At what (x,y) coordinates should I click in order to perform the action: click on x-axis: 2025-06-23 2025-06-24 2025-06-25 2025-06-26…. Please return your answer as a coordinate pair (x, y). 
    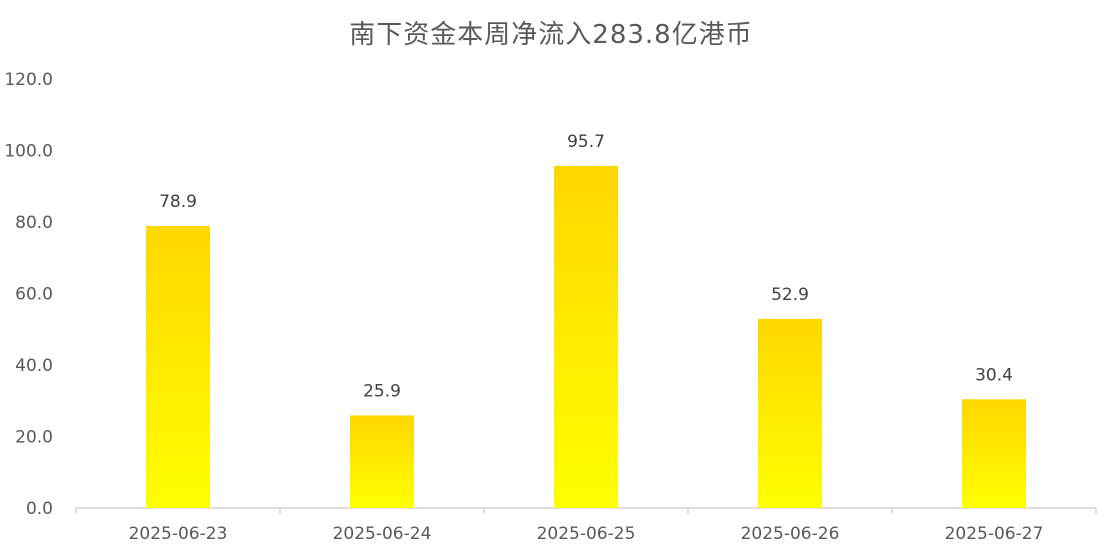
    Looking at the image, I should click on (586, 525).